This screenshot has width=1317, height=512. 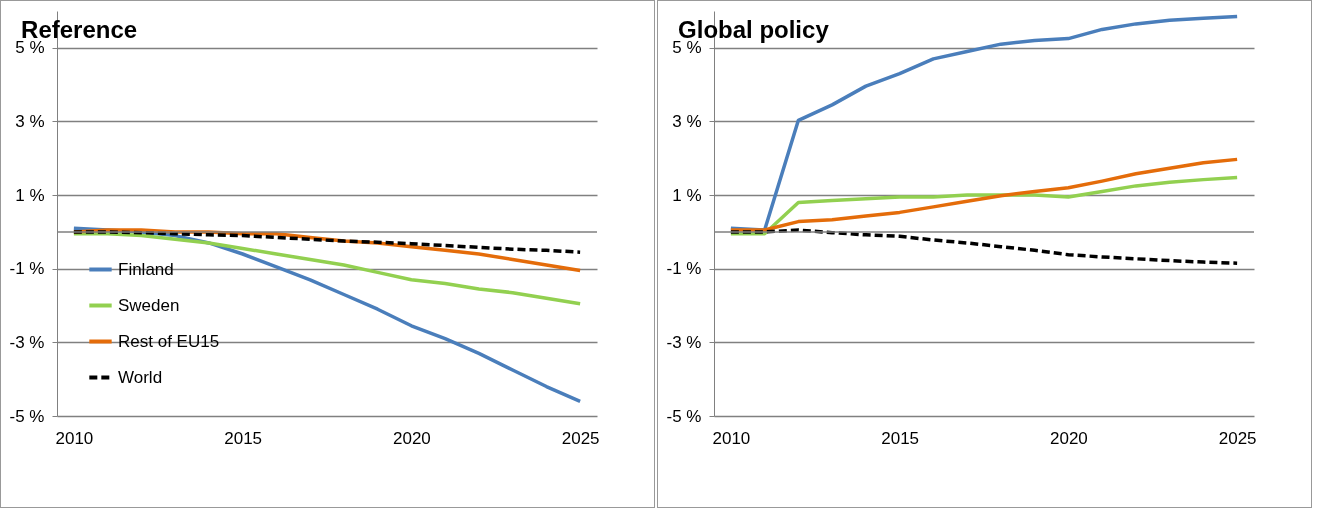 What do you see at coordinates (146, 269) in the screenshot?
I see `legend-label: Finland` at bounding box center [146, 269].